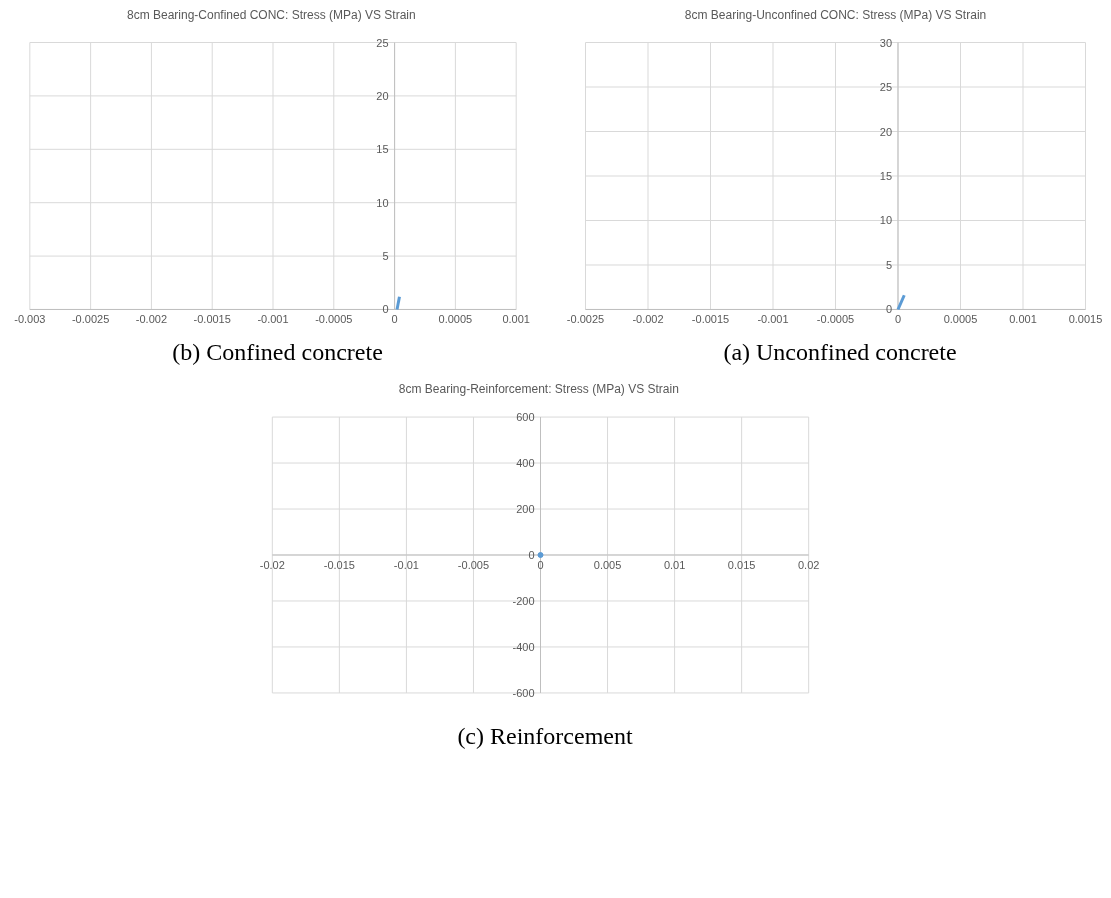 This screenshot has height=898, width=1111. What do you see at coordinates (1085, 319) in the screenshot?
I see `x-tick-label: 0.0015` at bounding box center [1085, 319].